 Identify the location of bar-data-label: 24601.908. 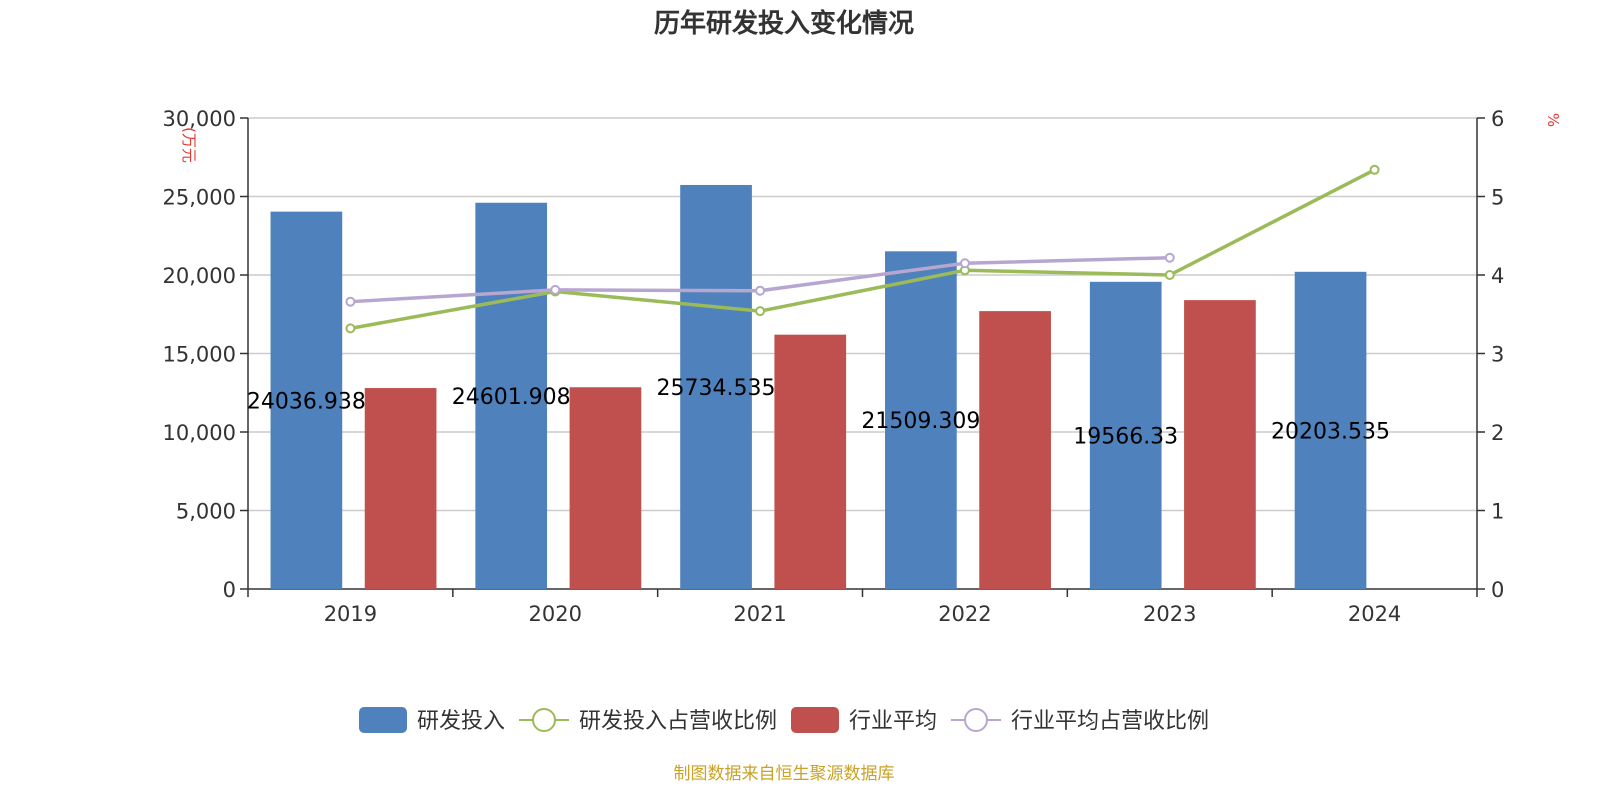
(511, 397).